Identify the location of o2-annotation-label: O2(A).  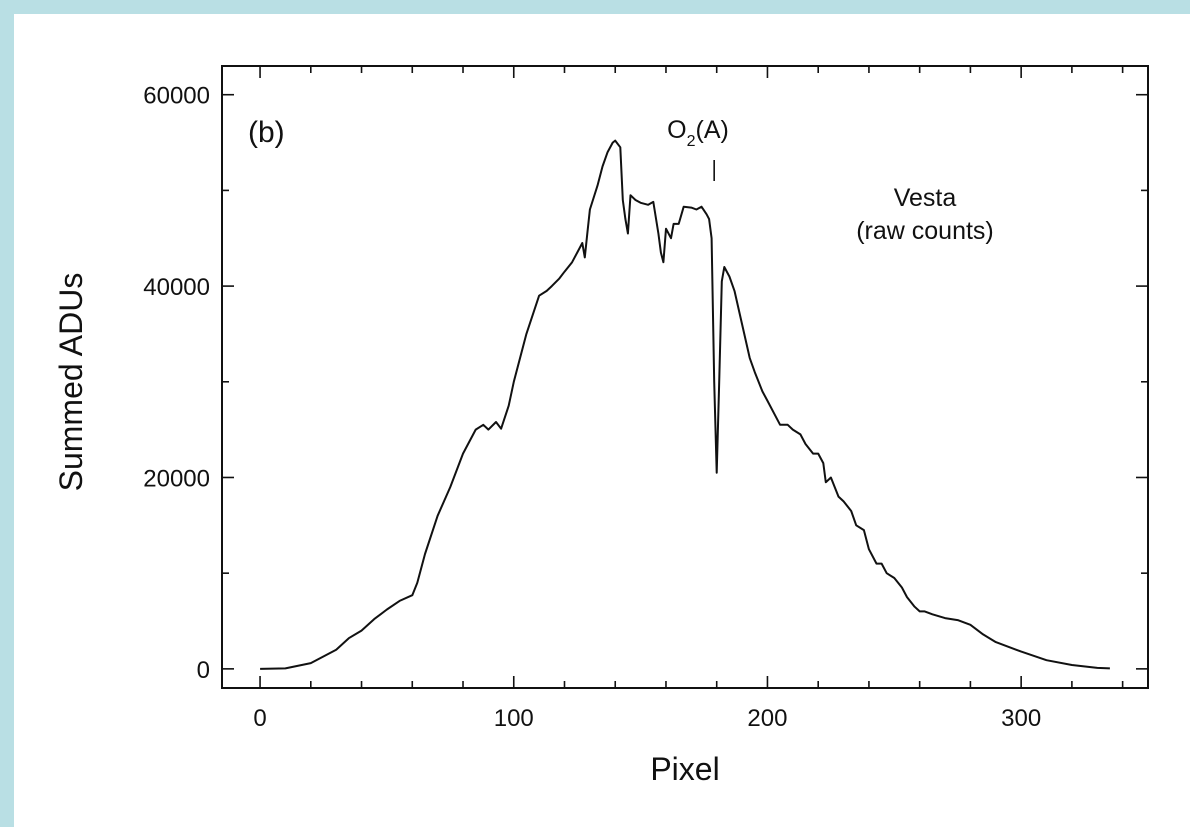
(698, 133).